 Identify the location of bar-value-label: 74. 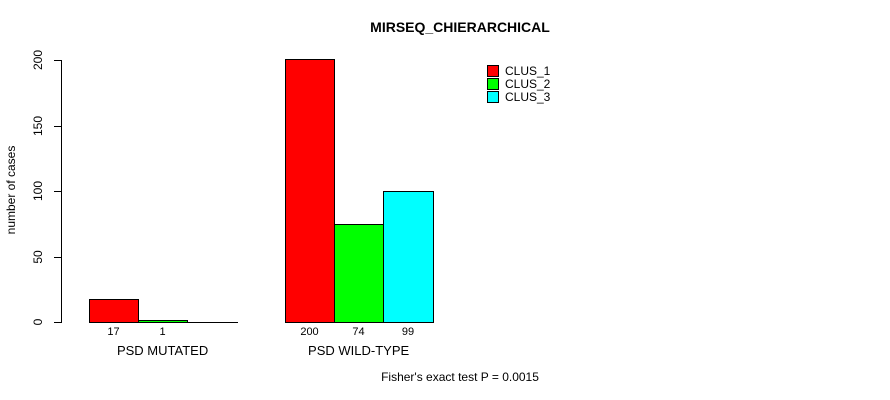
(358, 332).